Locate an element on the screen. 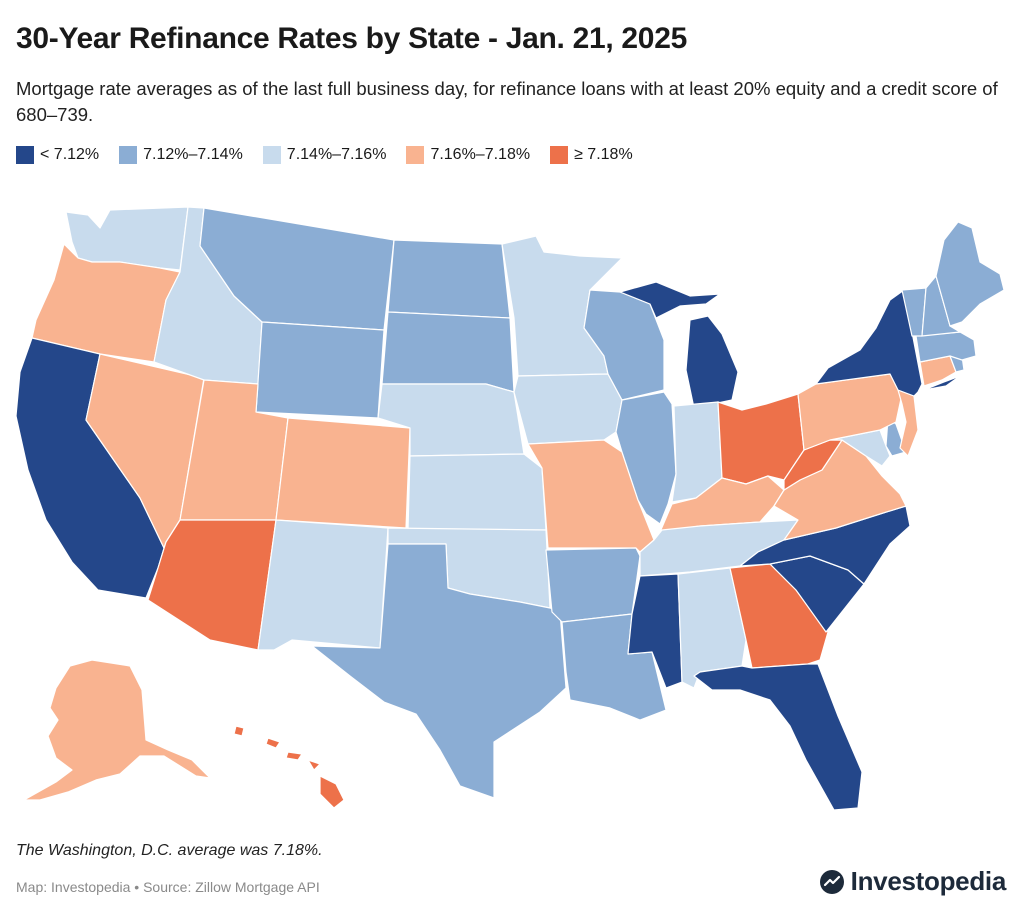 This screenshot has height=919, width=1024. state-kansas: Kansas is located at coordinates (477, 492).